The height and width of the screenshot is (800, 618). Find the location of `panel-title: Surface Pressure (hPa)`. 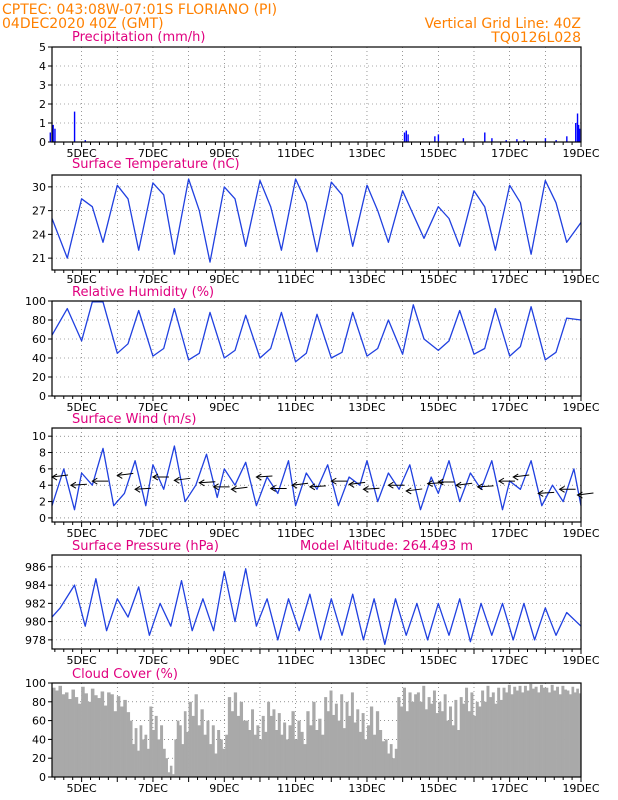

panel-title: Surface Pressure (hPa) is located at coordinates (145, 546).